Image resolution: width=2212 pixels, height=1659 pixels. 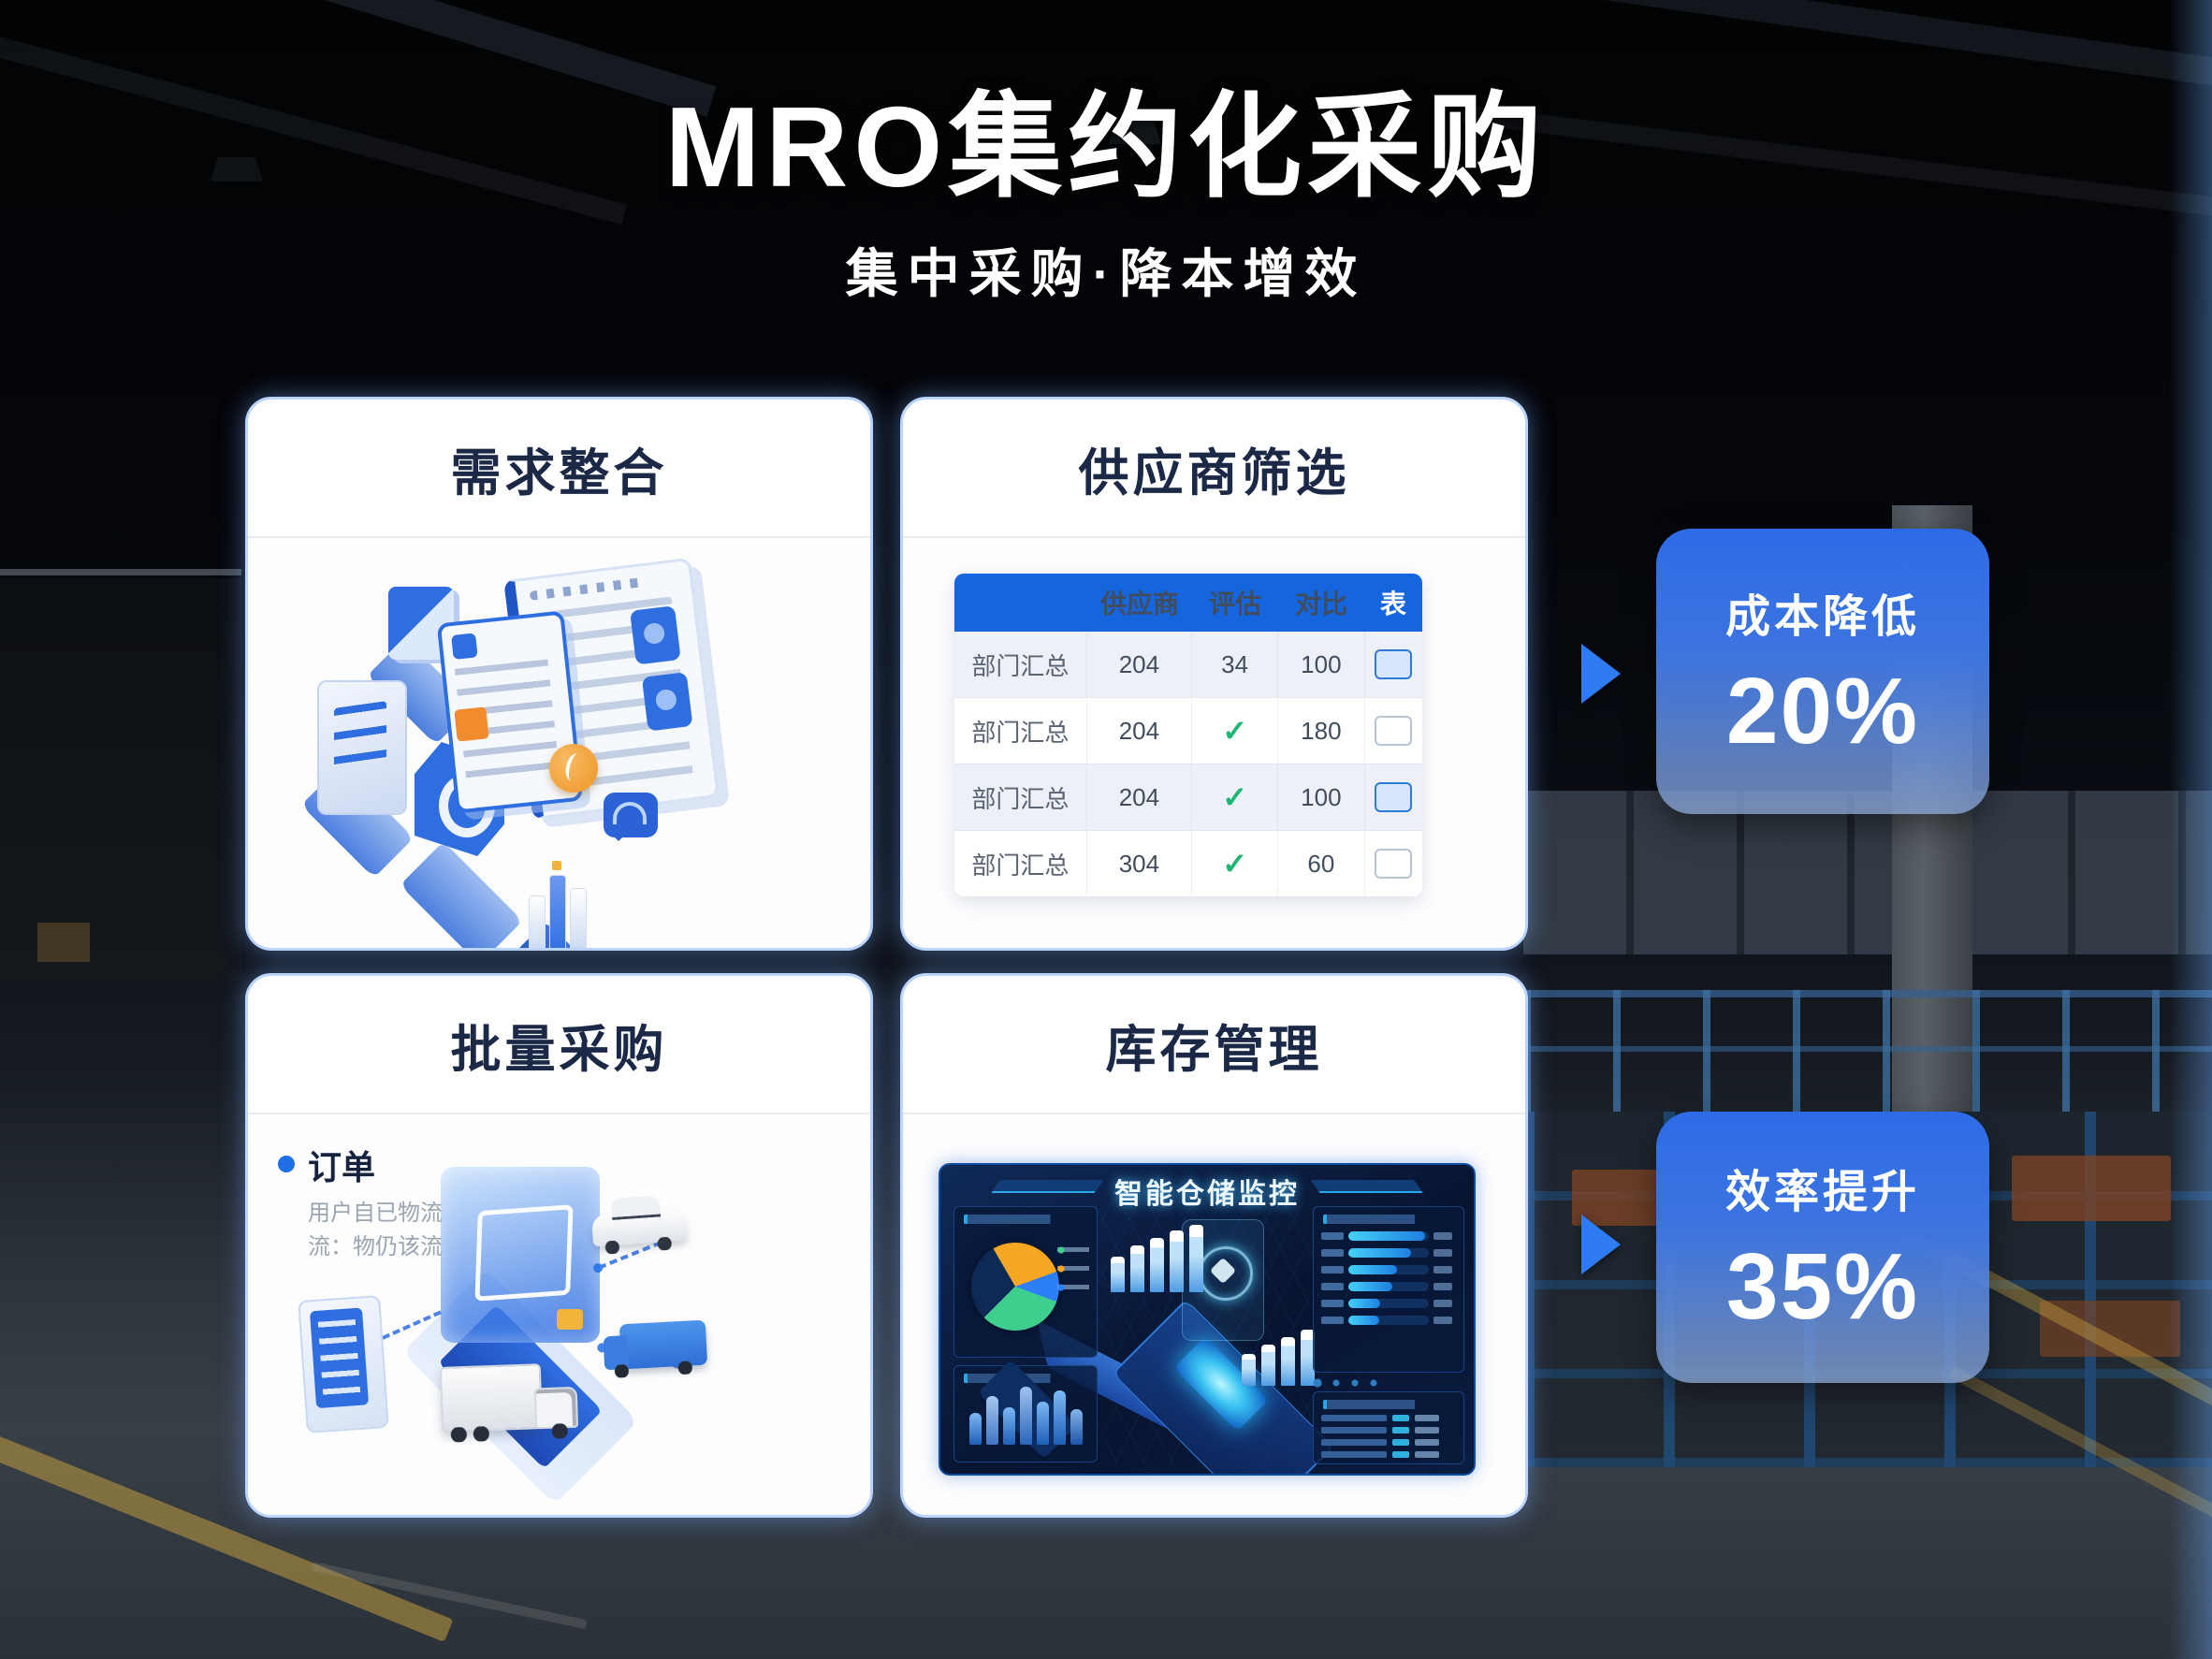 I want to click on car-icon, so click(x=639, y=1227).